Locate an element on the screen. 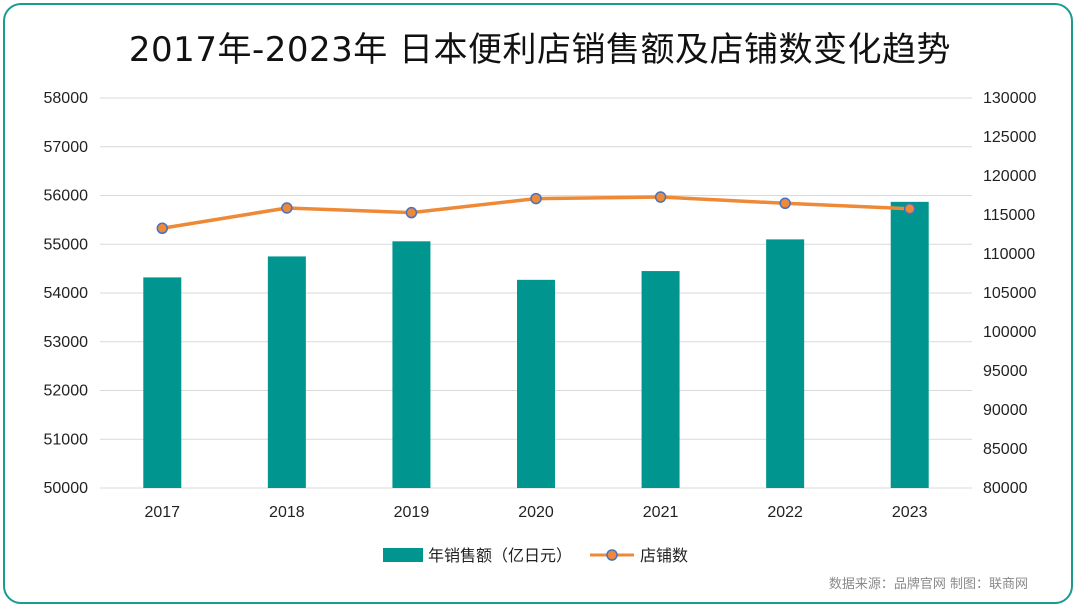 Image resolution: width=1080 pixels, height=609 pixels. x-tick-label: 2019 is located at coordinates (412, 512).